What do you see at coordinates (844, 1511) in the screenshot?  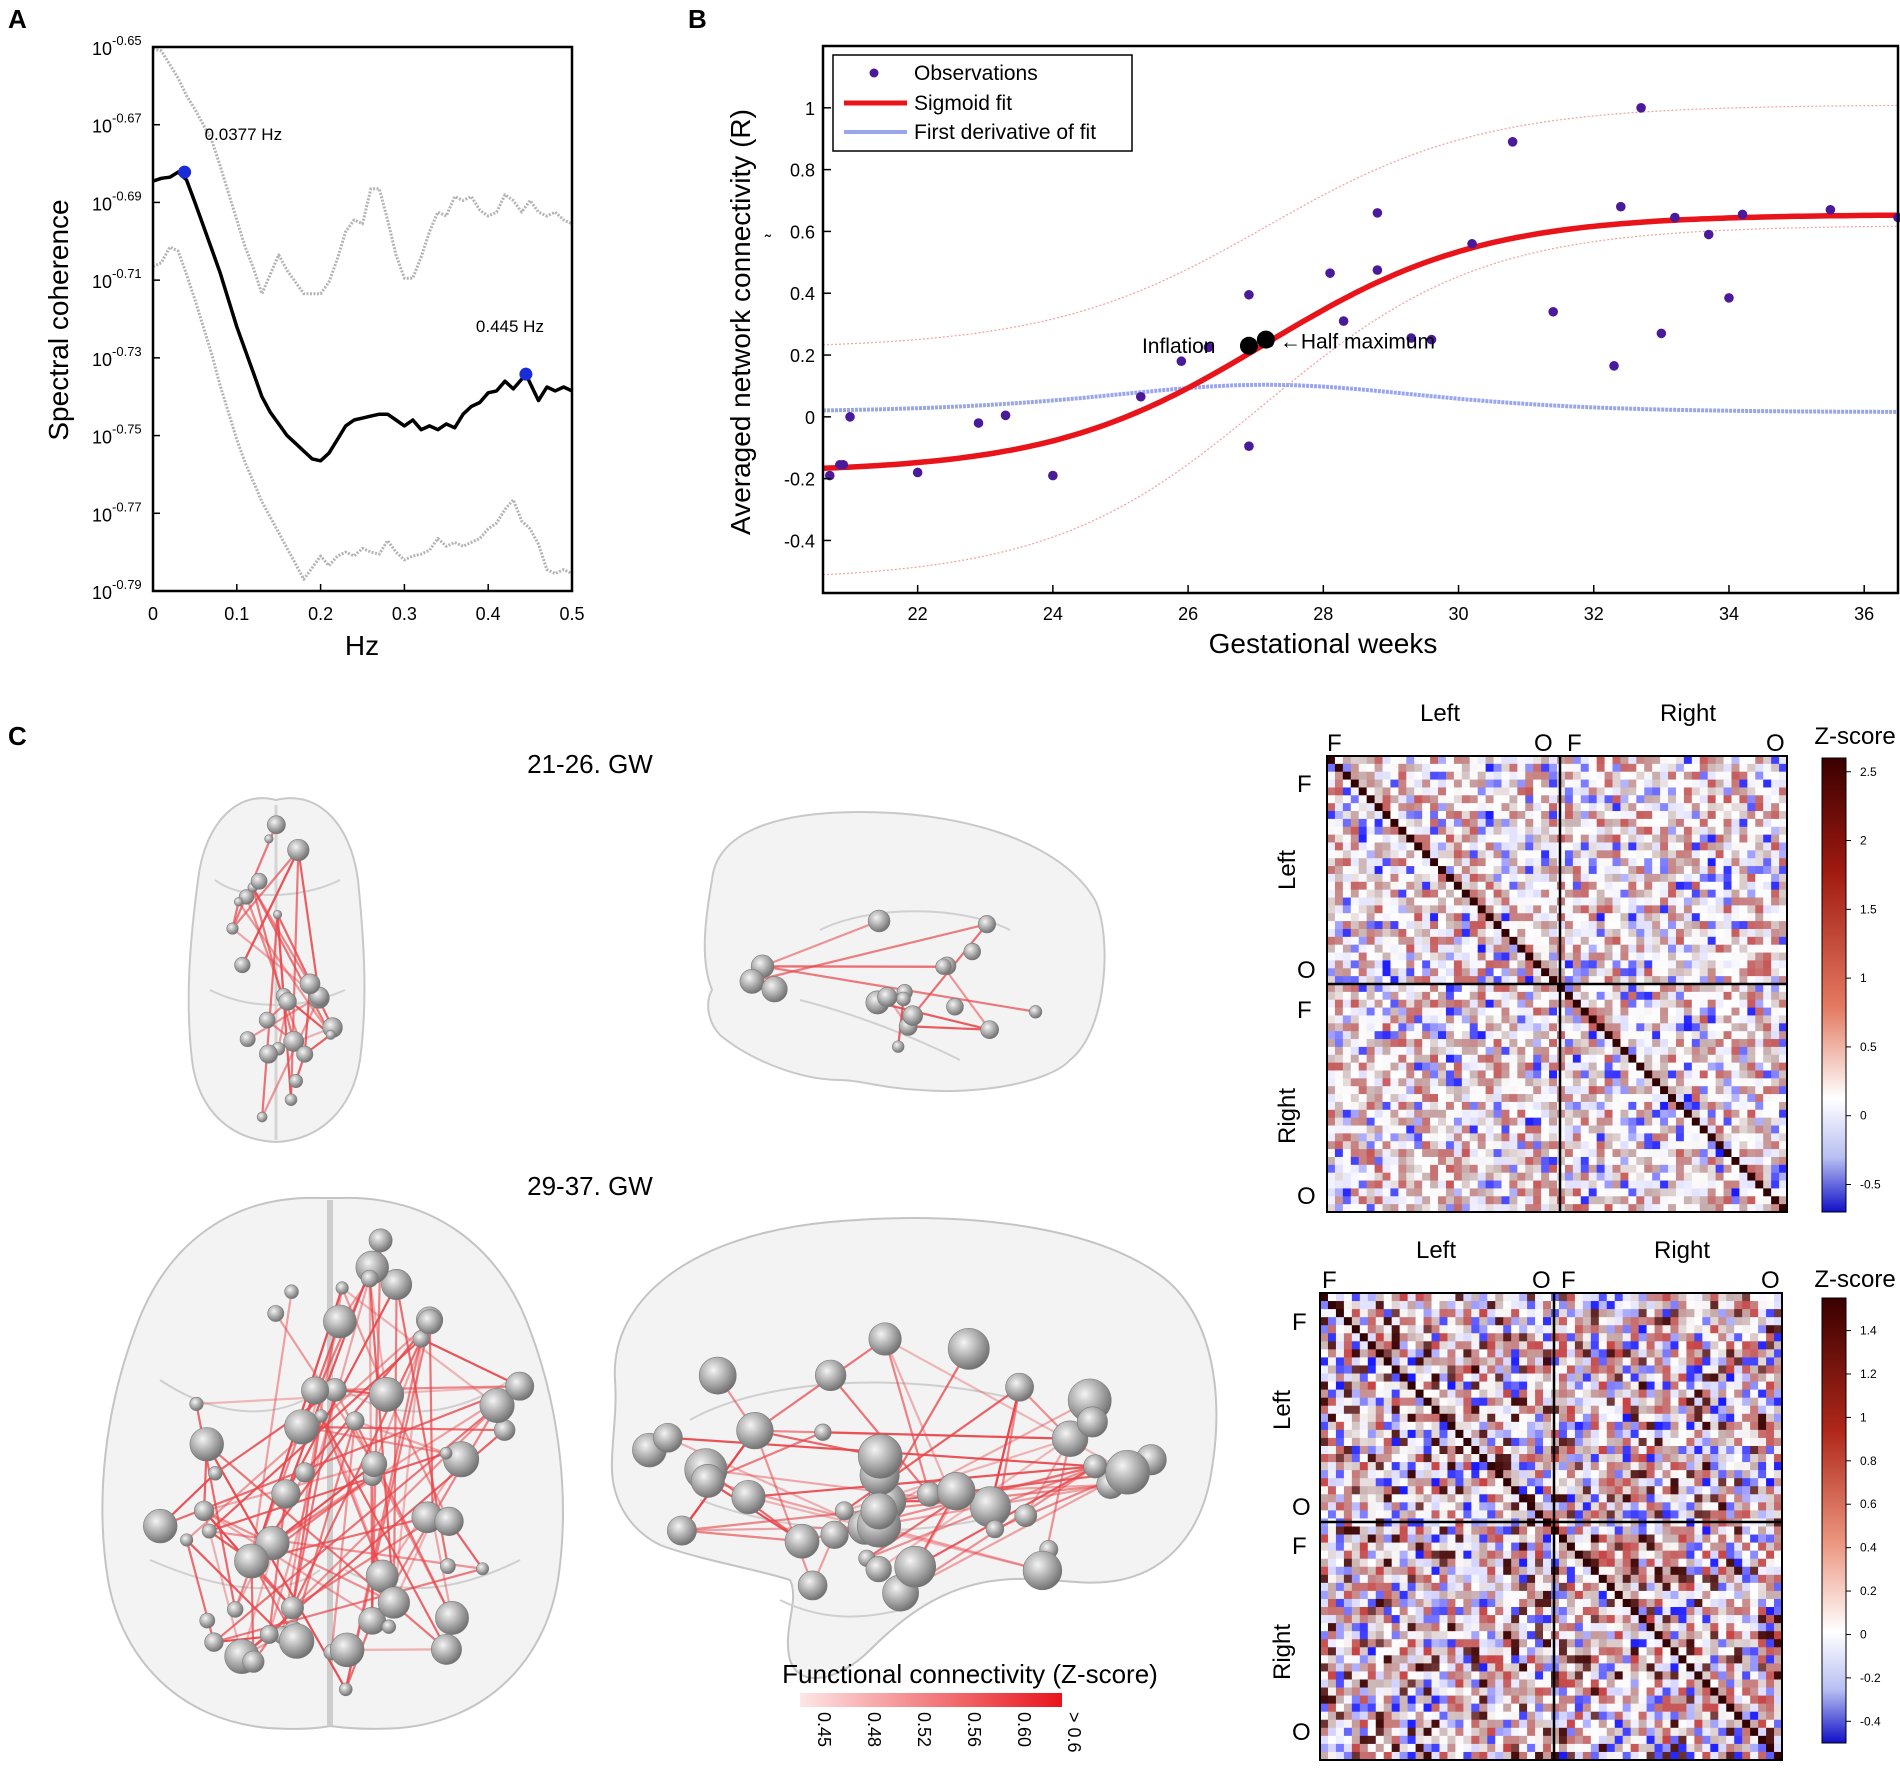 I see `brain-node` at bounding box center [844, 1511].